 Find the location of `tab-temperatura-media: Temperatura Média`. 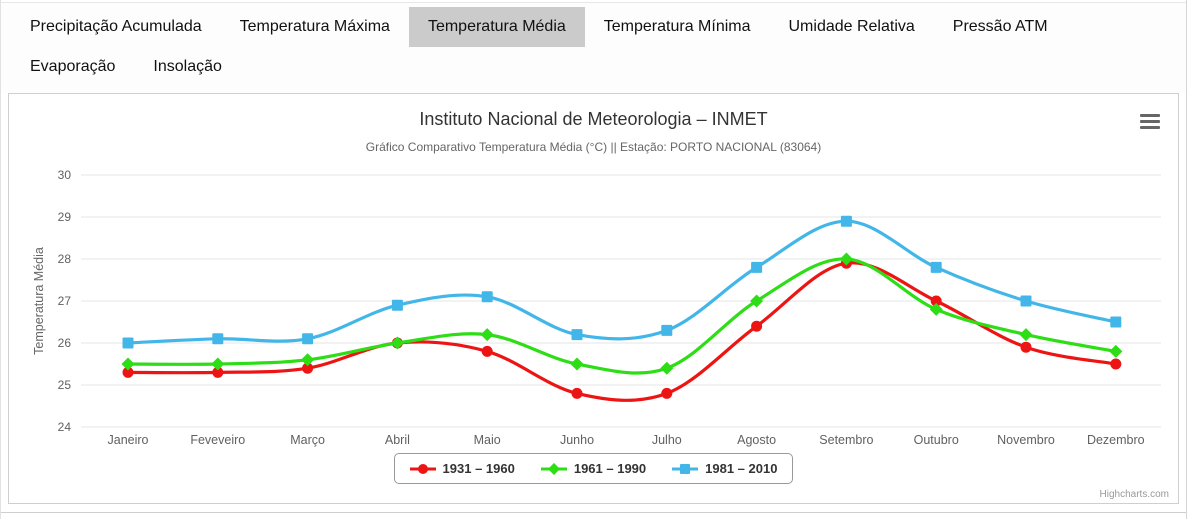

tab-temperatura-media: Temperatura Média is located at coordinates (496, 27).